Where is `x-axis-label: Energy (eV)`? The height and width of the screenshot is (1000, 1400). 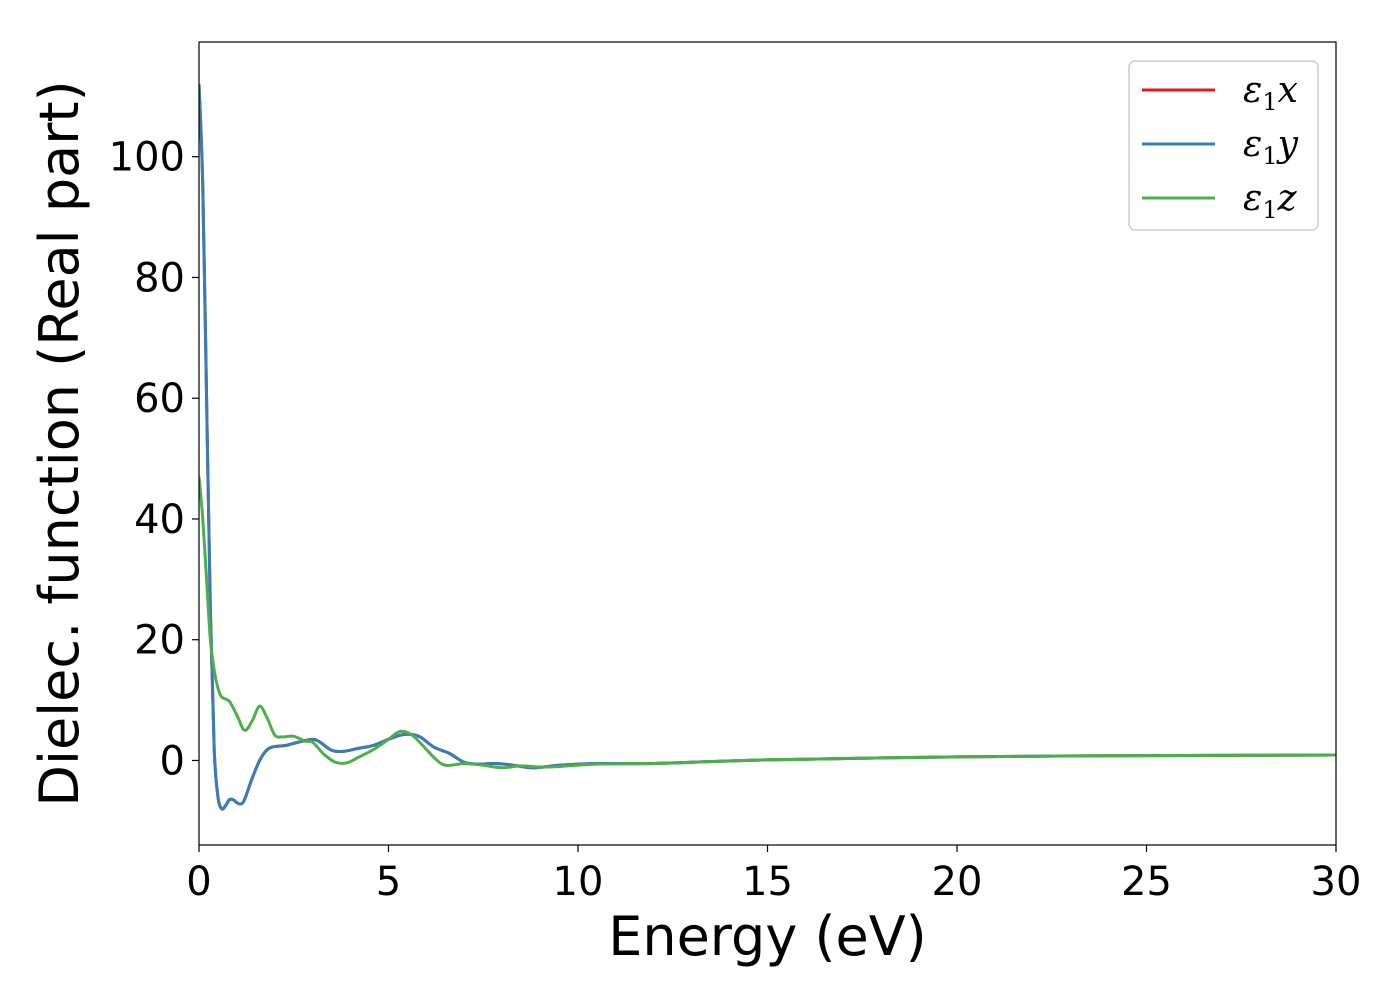 x-axis-label: Energy (eV) is located at coordinates (767, 936).